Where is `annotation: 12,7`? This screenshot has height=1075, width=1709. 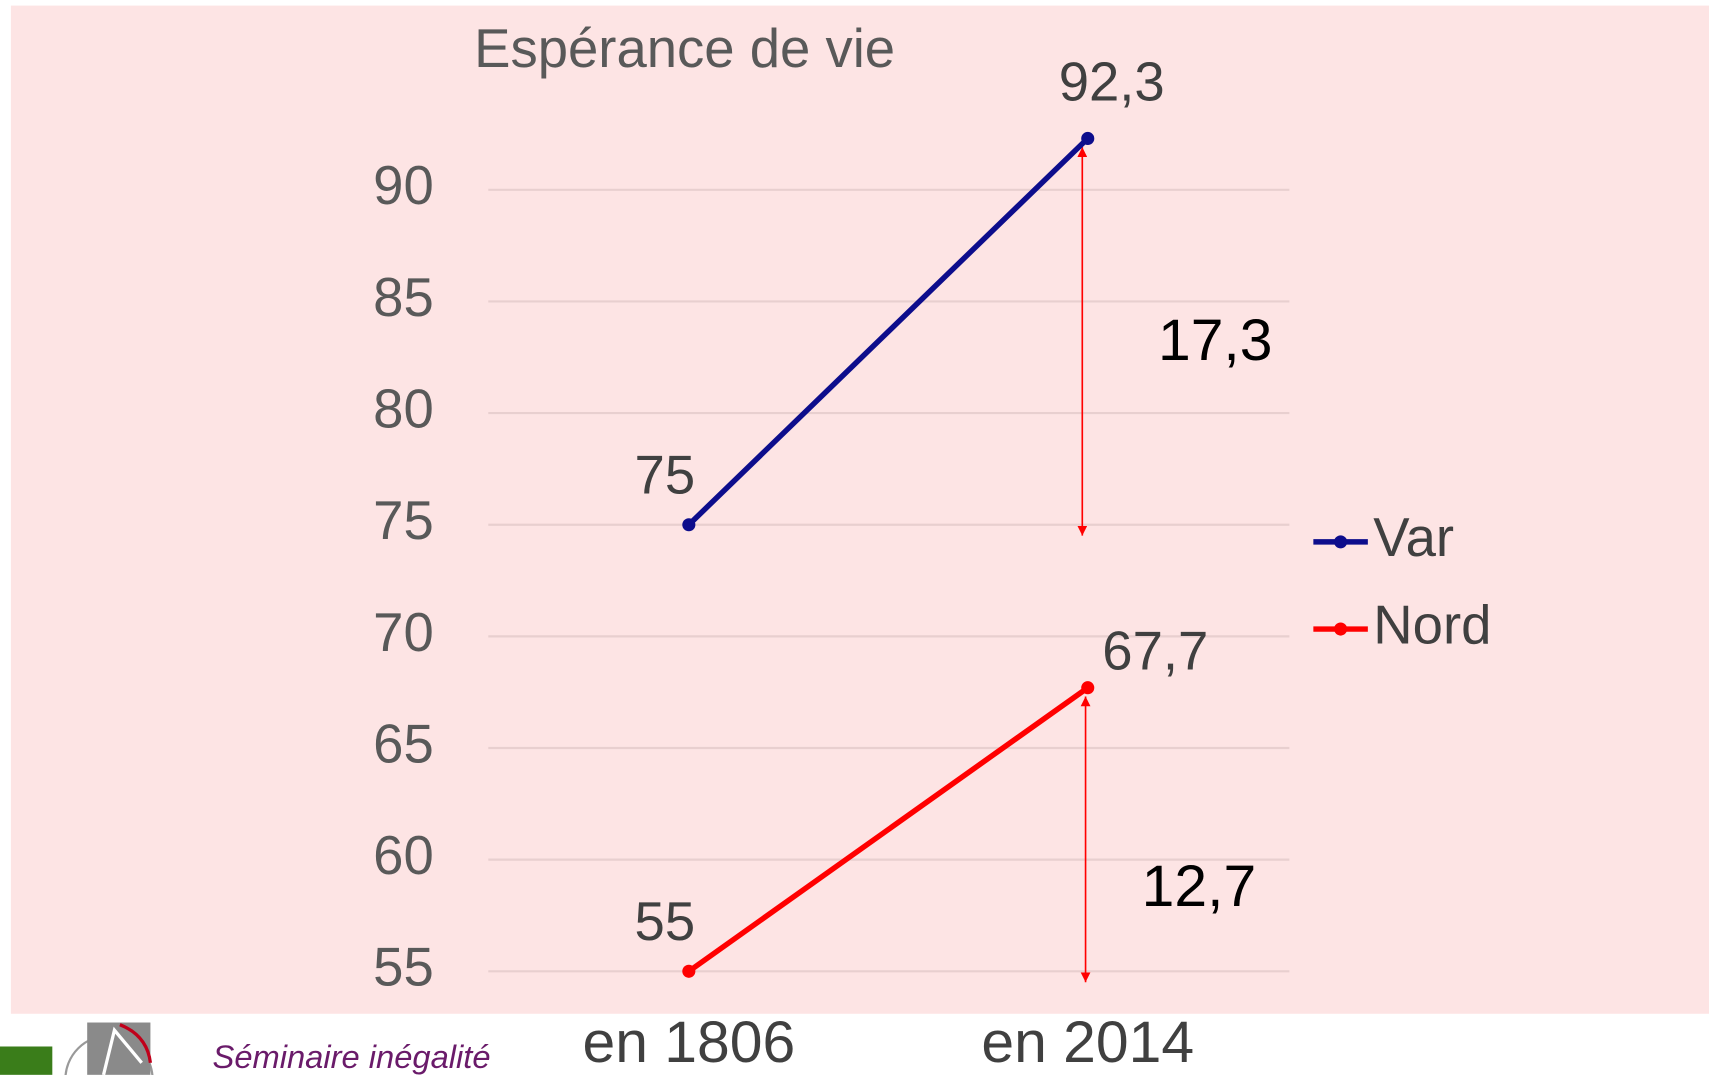 annotation: 12,7 is located at coordinates (1199, 886).